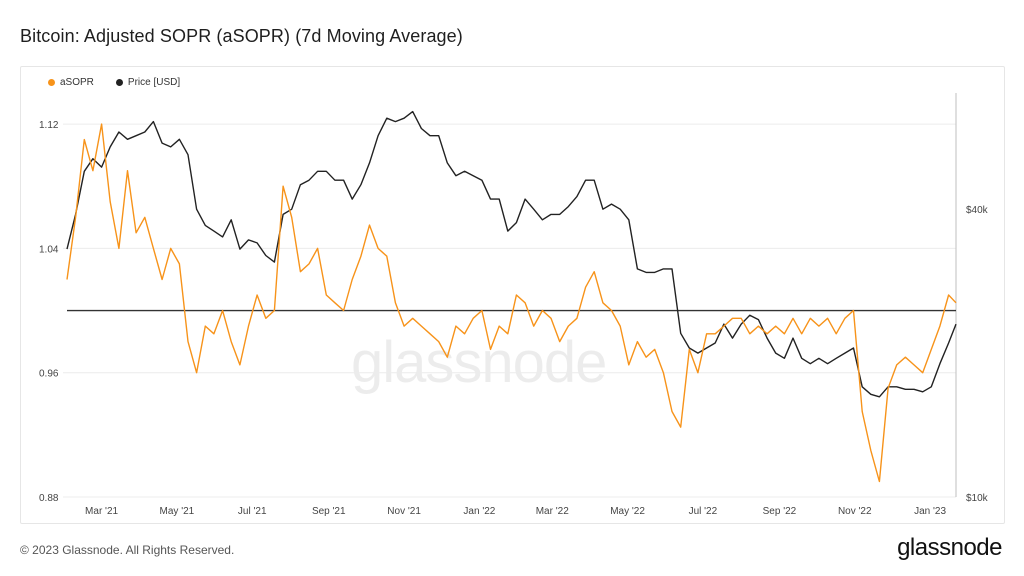 This screenshot has height=576, width=1024. I want to click on y-left-tick-label: 0.88, so click(49, 498).